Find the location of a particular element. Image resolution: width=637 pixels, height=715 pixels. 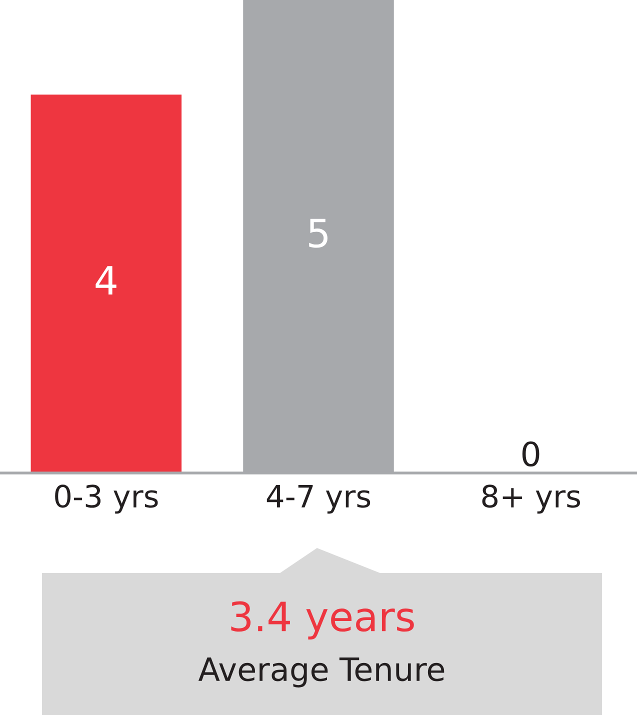

text: Average Tenure is located at coordinates (321, 673).